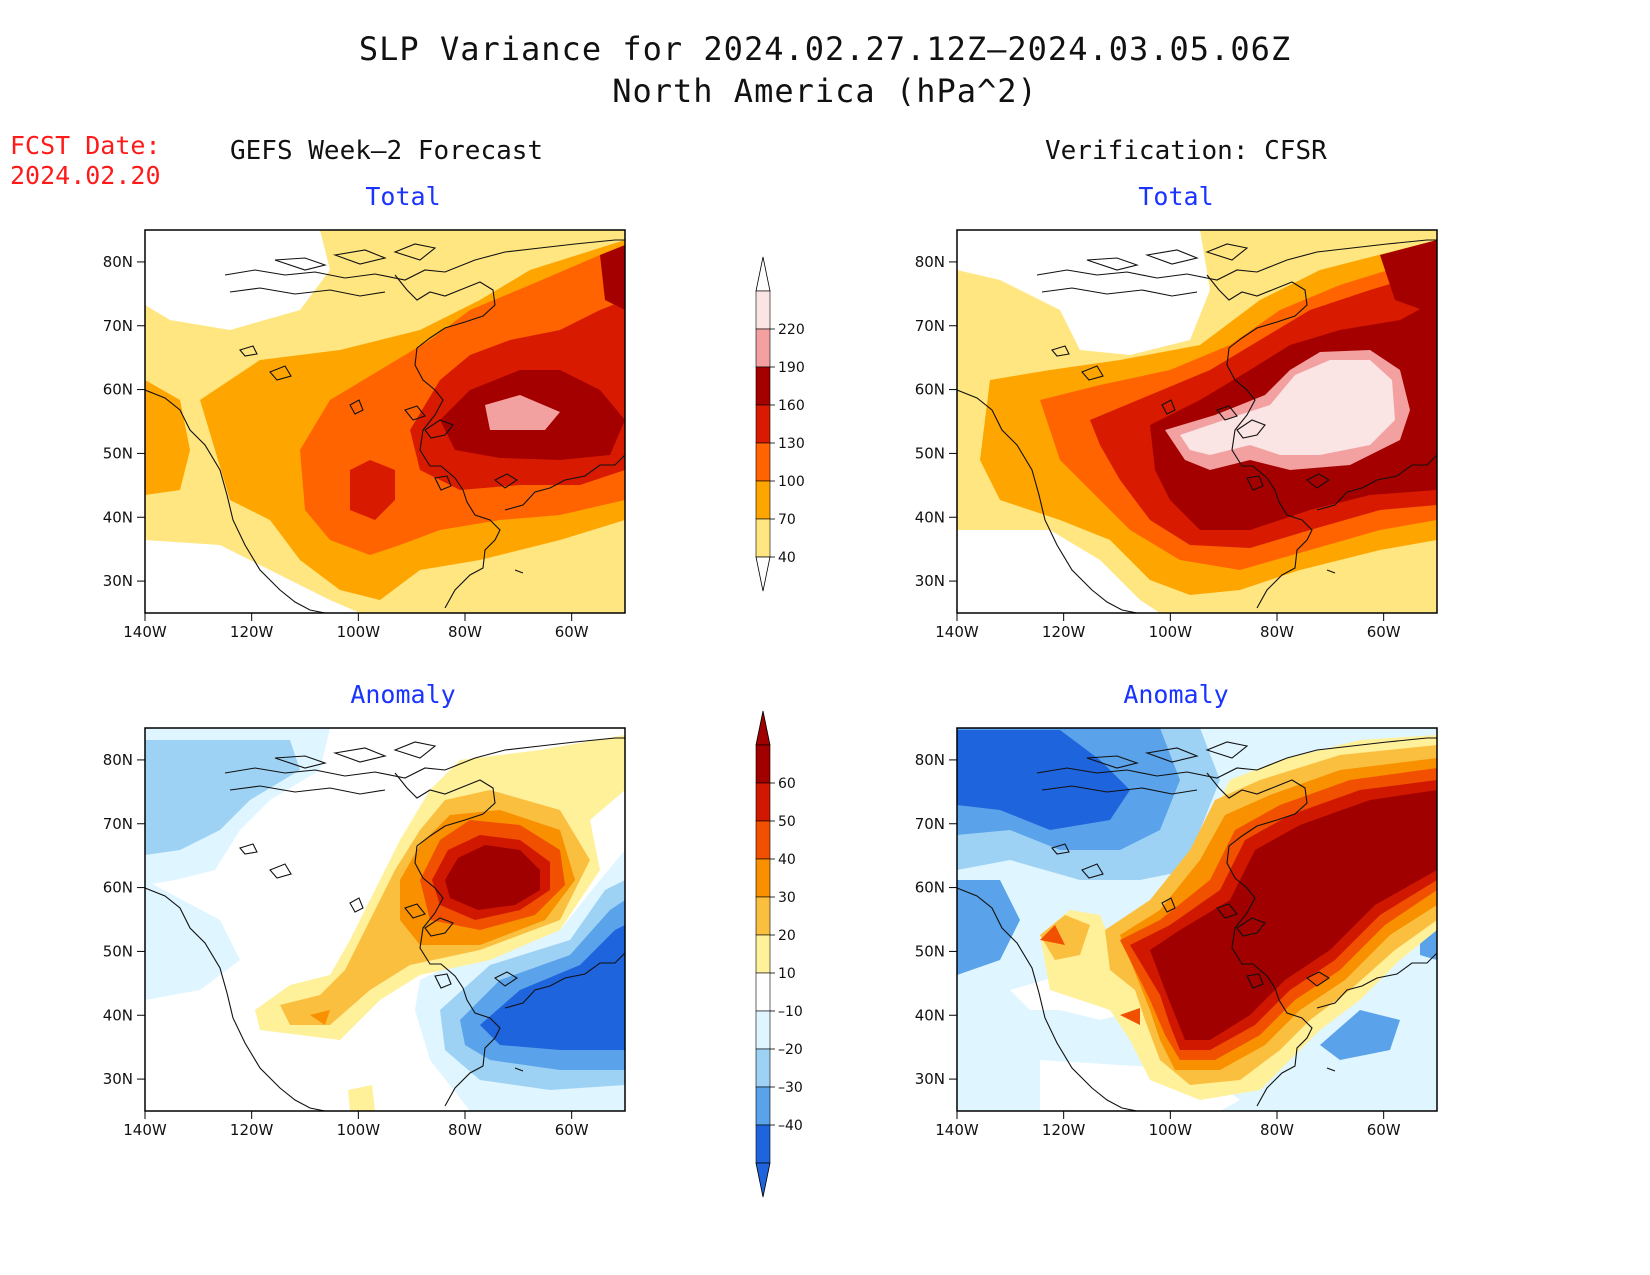 The height and width of the screenshot is (1275, 1650). I want to click on sub-title: North America (hPa^2), so click(825, 91).